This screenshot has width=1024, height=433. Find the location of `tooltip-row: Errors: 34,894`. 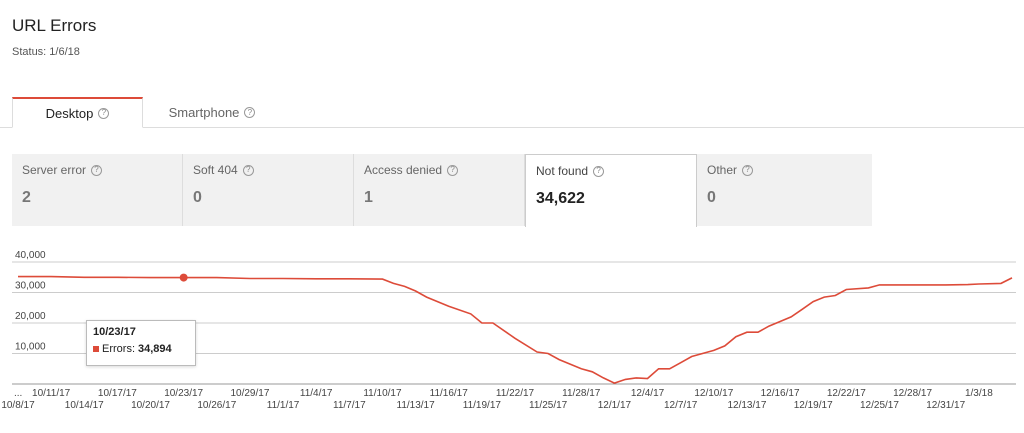

tooltip-row: Errors: 34,894 is located at coordinates (141, 349).